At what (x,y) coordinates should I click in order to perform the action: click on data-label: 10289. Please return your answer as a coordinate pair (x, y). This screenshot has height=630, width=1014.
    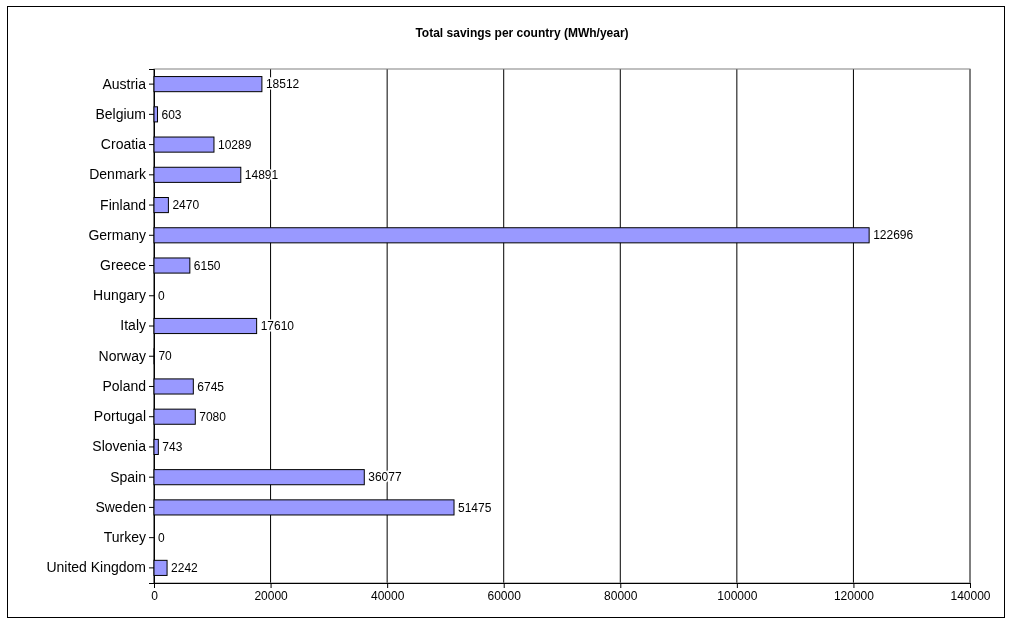
    Looking at the image, I should click on (234, 144).